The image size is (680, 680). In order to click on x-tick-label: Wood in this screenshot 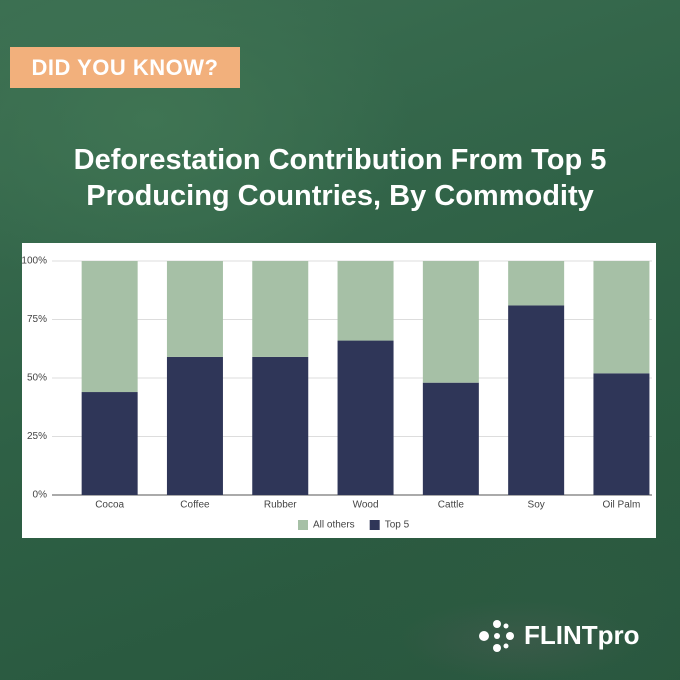, I will do `click(366, 505)`.